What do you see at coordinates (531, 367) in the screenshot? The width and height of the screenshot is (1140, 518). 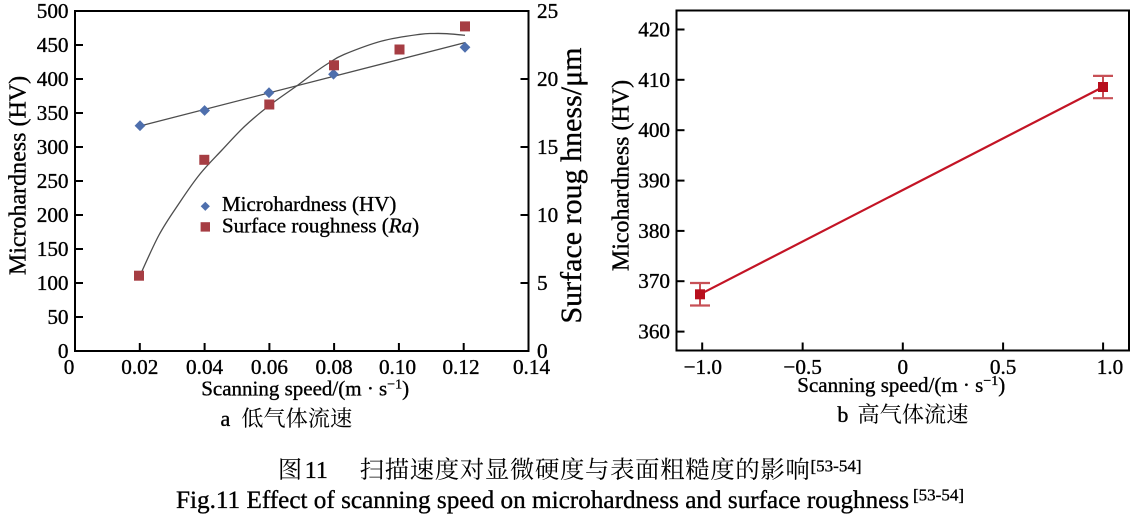 I see `svg-text: 0.14` at bounding box center [531, 367].